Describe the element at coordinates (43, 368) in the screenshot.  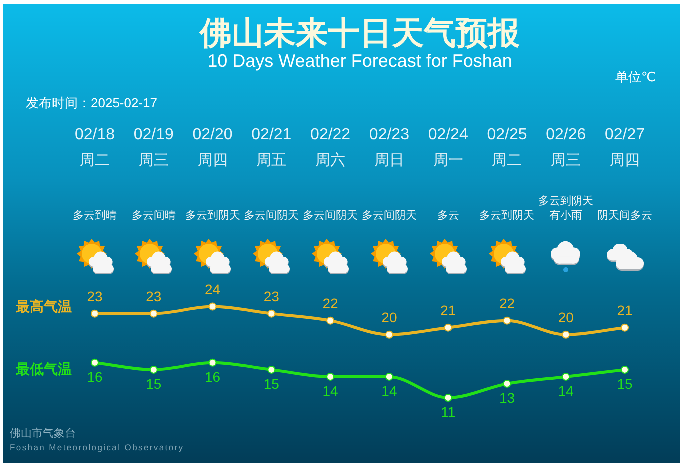
I see `series-label: 最低气温` at that location.